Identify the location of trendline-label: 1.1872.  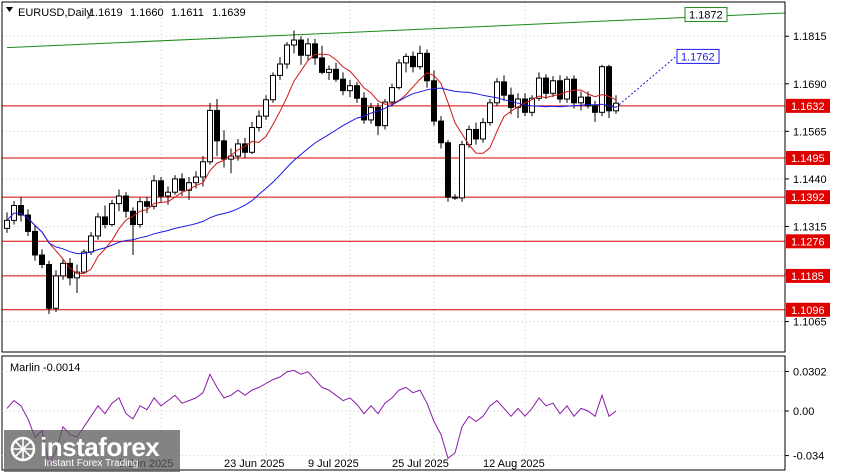
(706, 16).